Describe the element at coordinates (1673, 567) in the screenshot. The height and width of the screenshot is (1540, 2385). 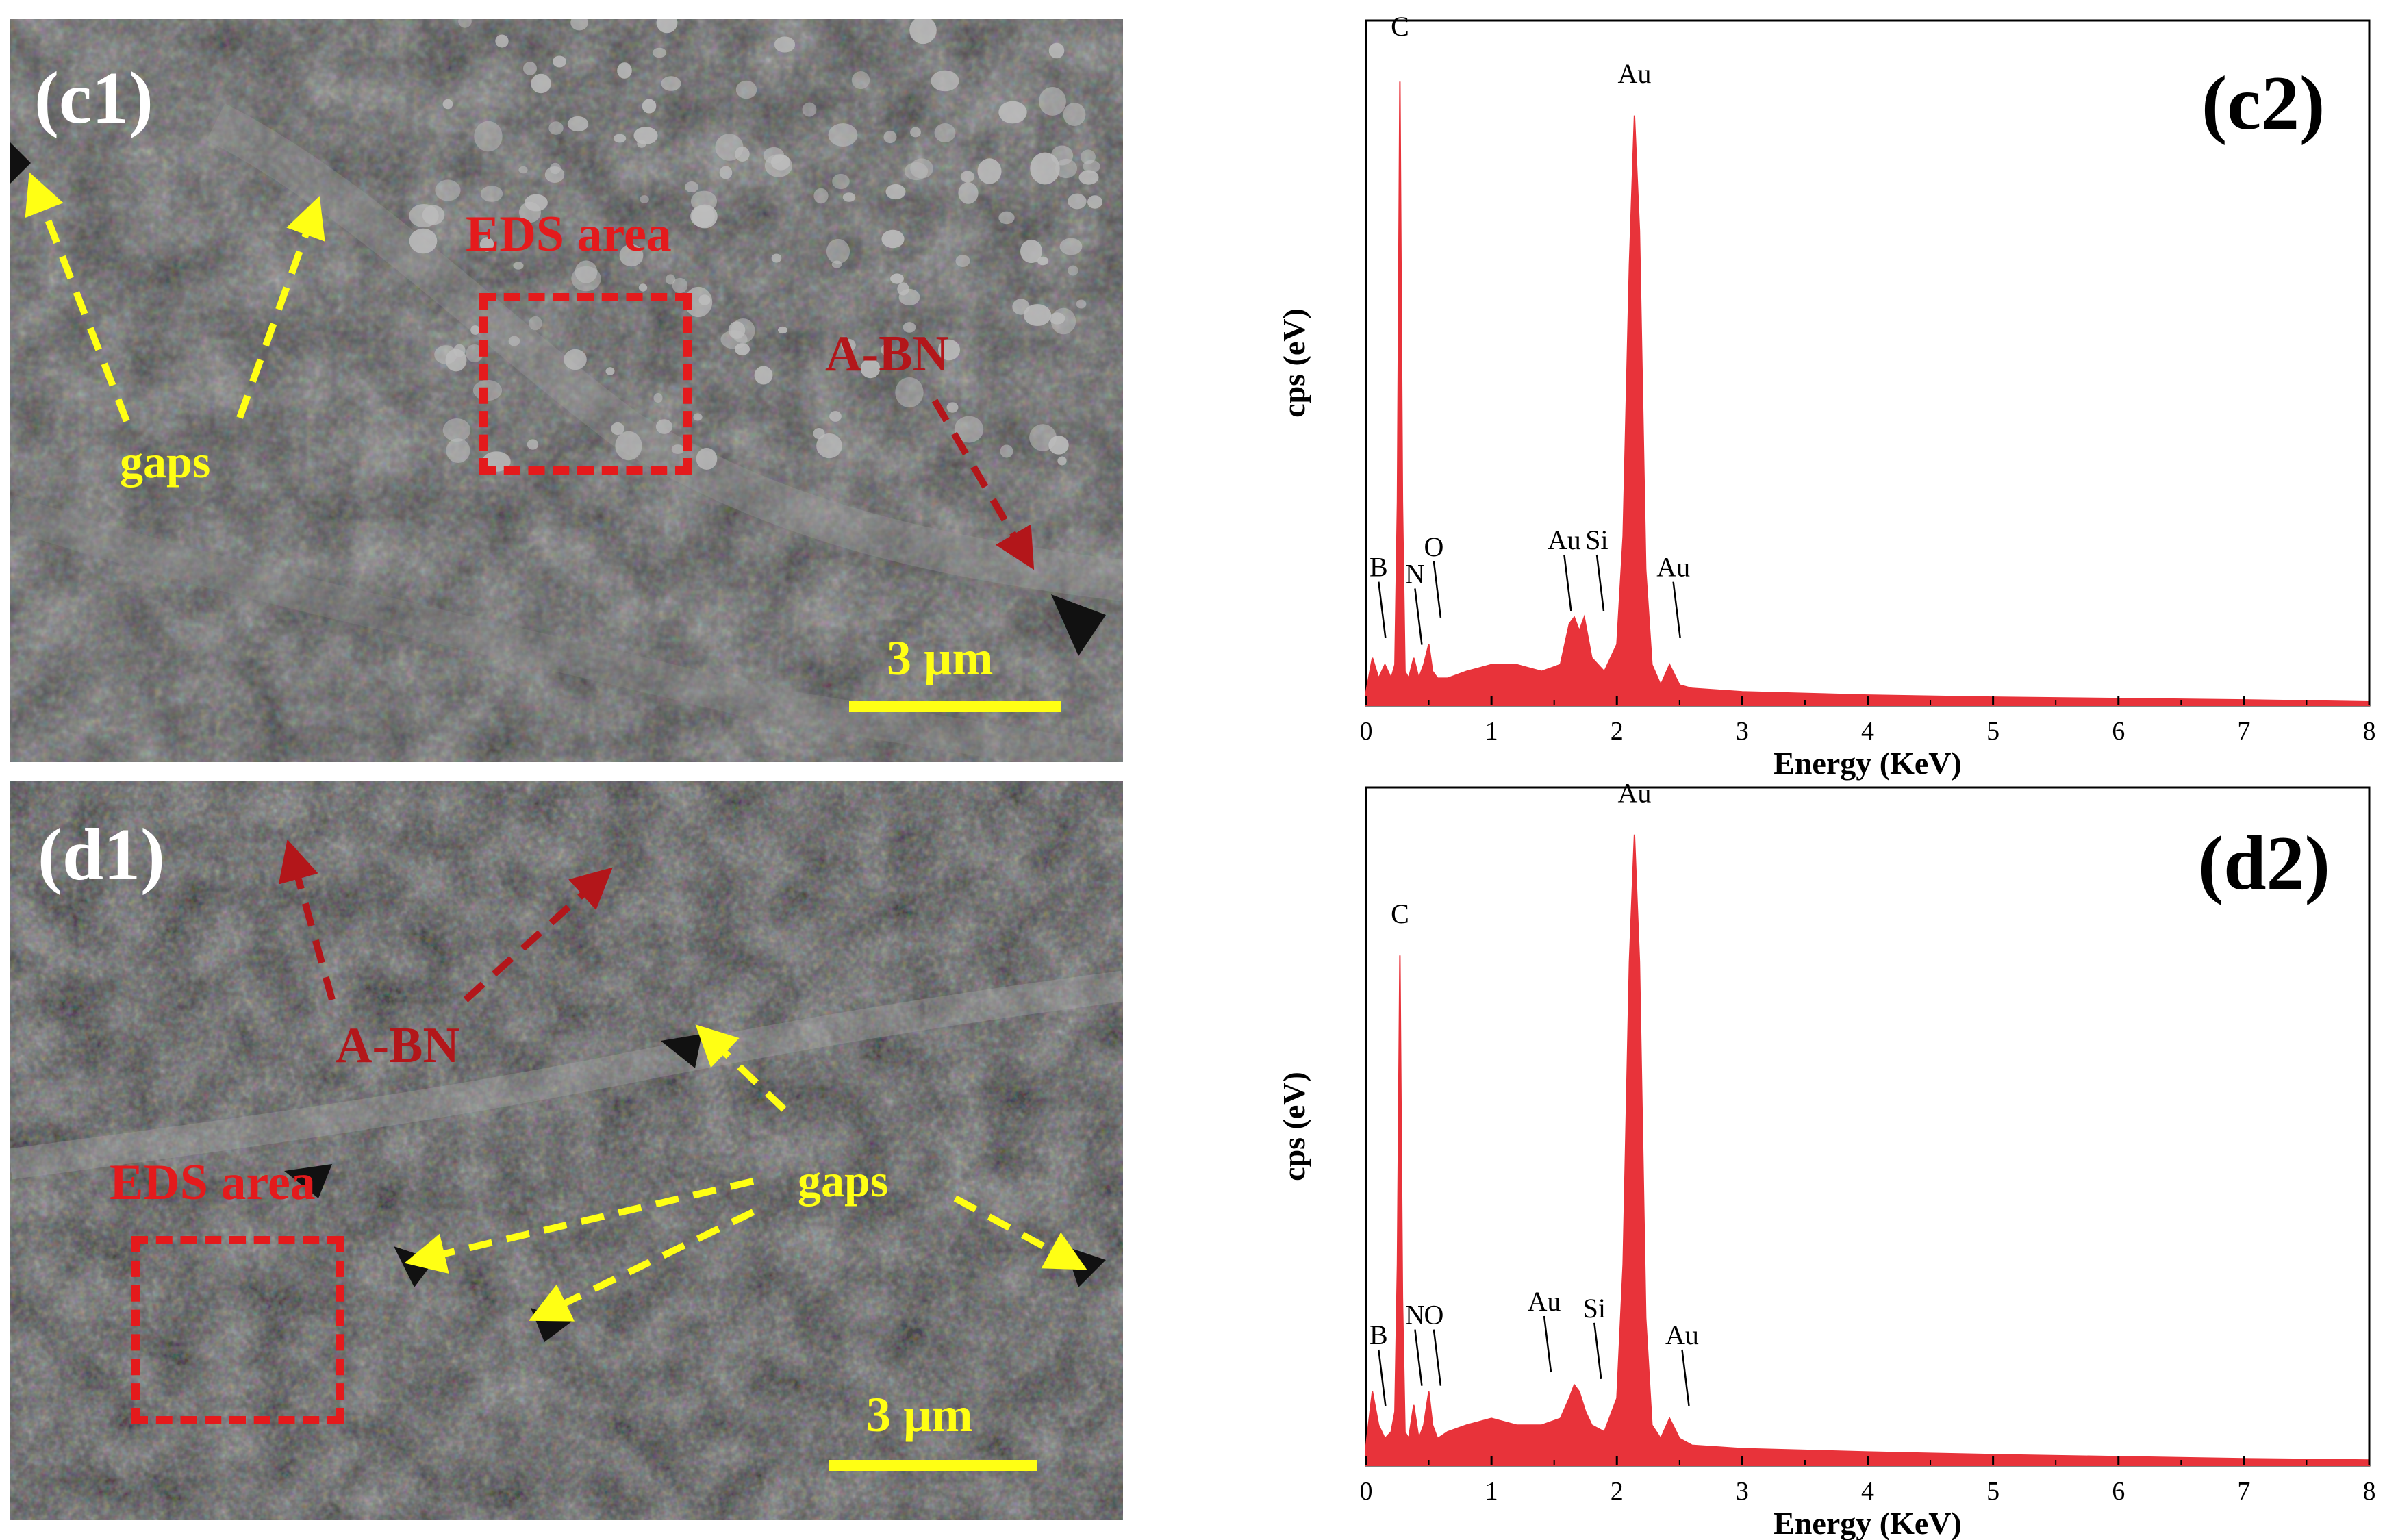
I see `peak-label: Au` at that location.